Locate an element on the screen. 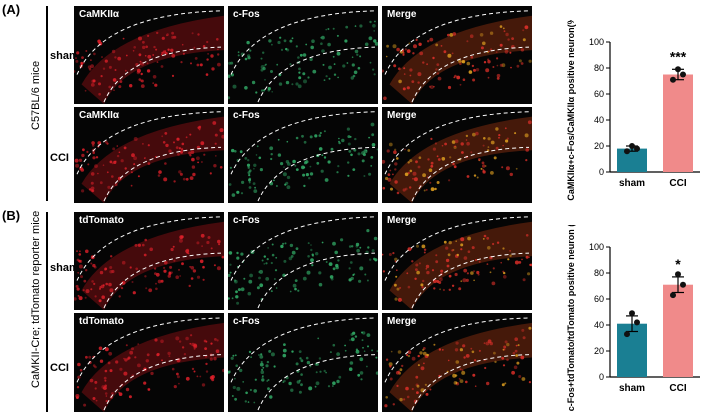 The height and width of the screenshot is (420, 709). chart-a-y-tick-label: 20 is located at coordinates (599, 146).